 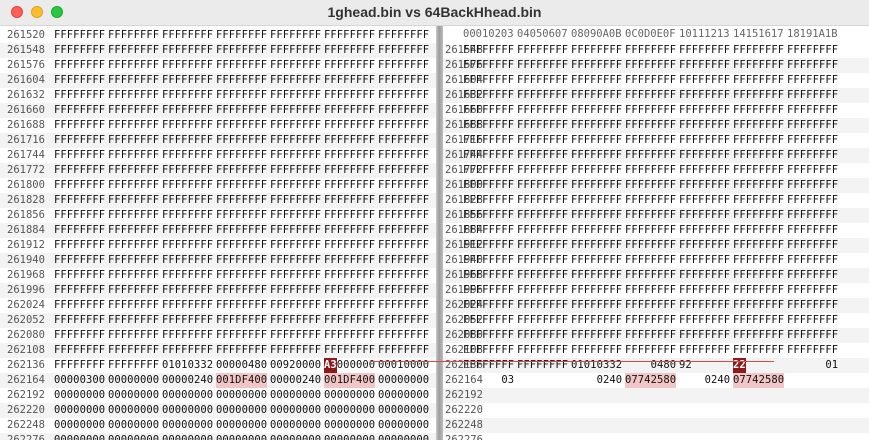 What do you see at coordinates (79, 380) in the screenshot?
I see `hex-word: 00000300` at bounding box center [79, 380].